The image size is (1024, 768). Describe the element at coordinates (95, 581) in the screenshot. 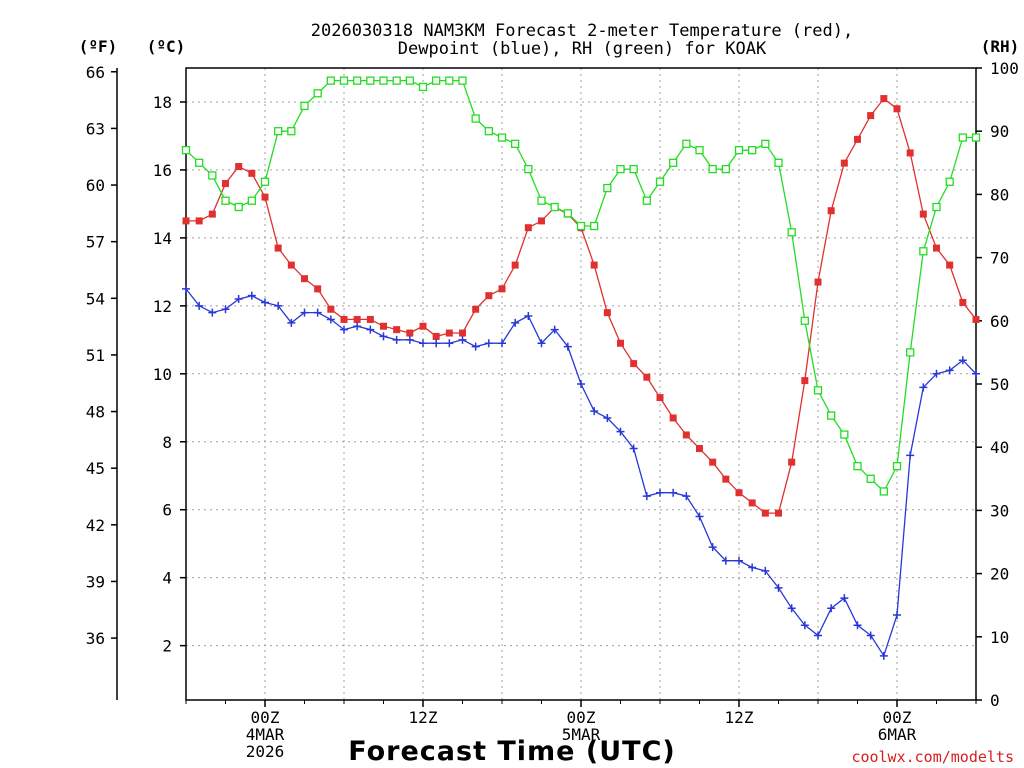

I see `f-tick-label: 39` at that location.